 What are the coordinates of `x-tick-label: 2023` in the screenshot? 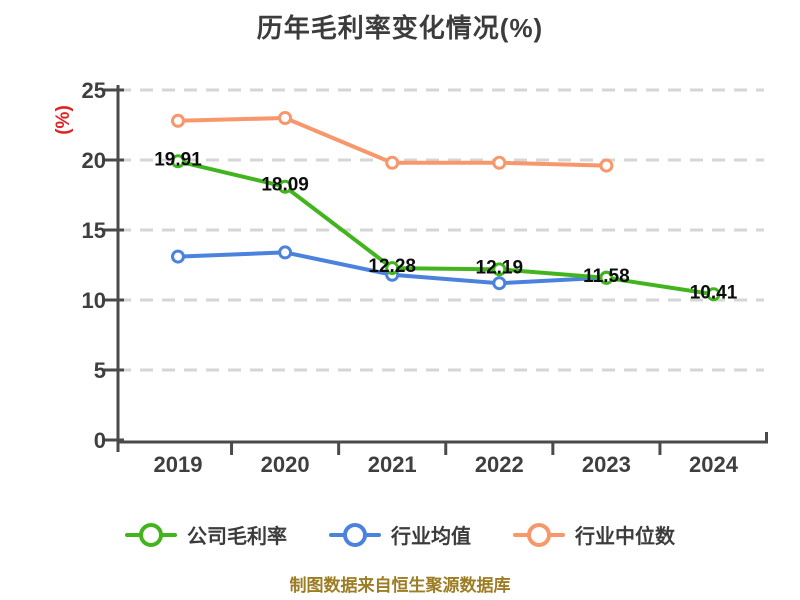 It's located at (606, 464).